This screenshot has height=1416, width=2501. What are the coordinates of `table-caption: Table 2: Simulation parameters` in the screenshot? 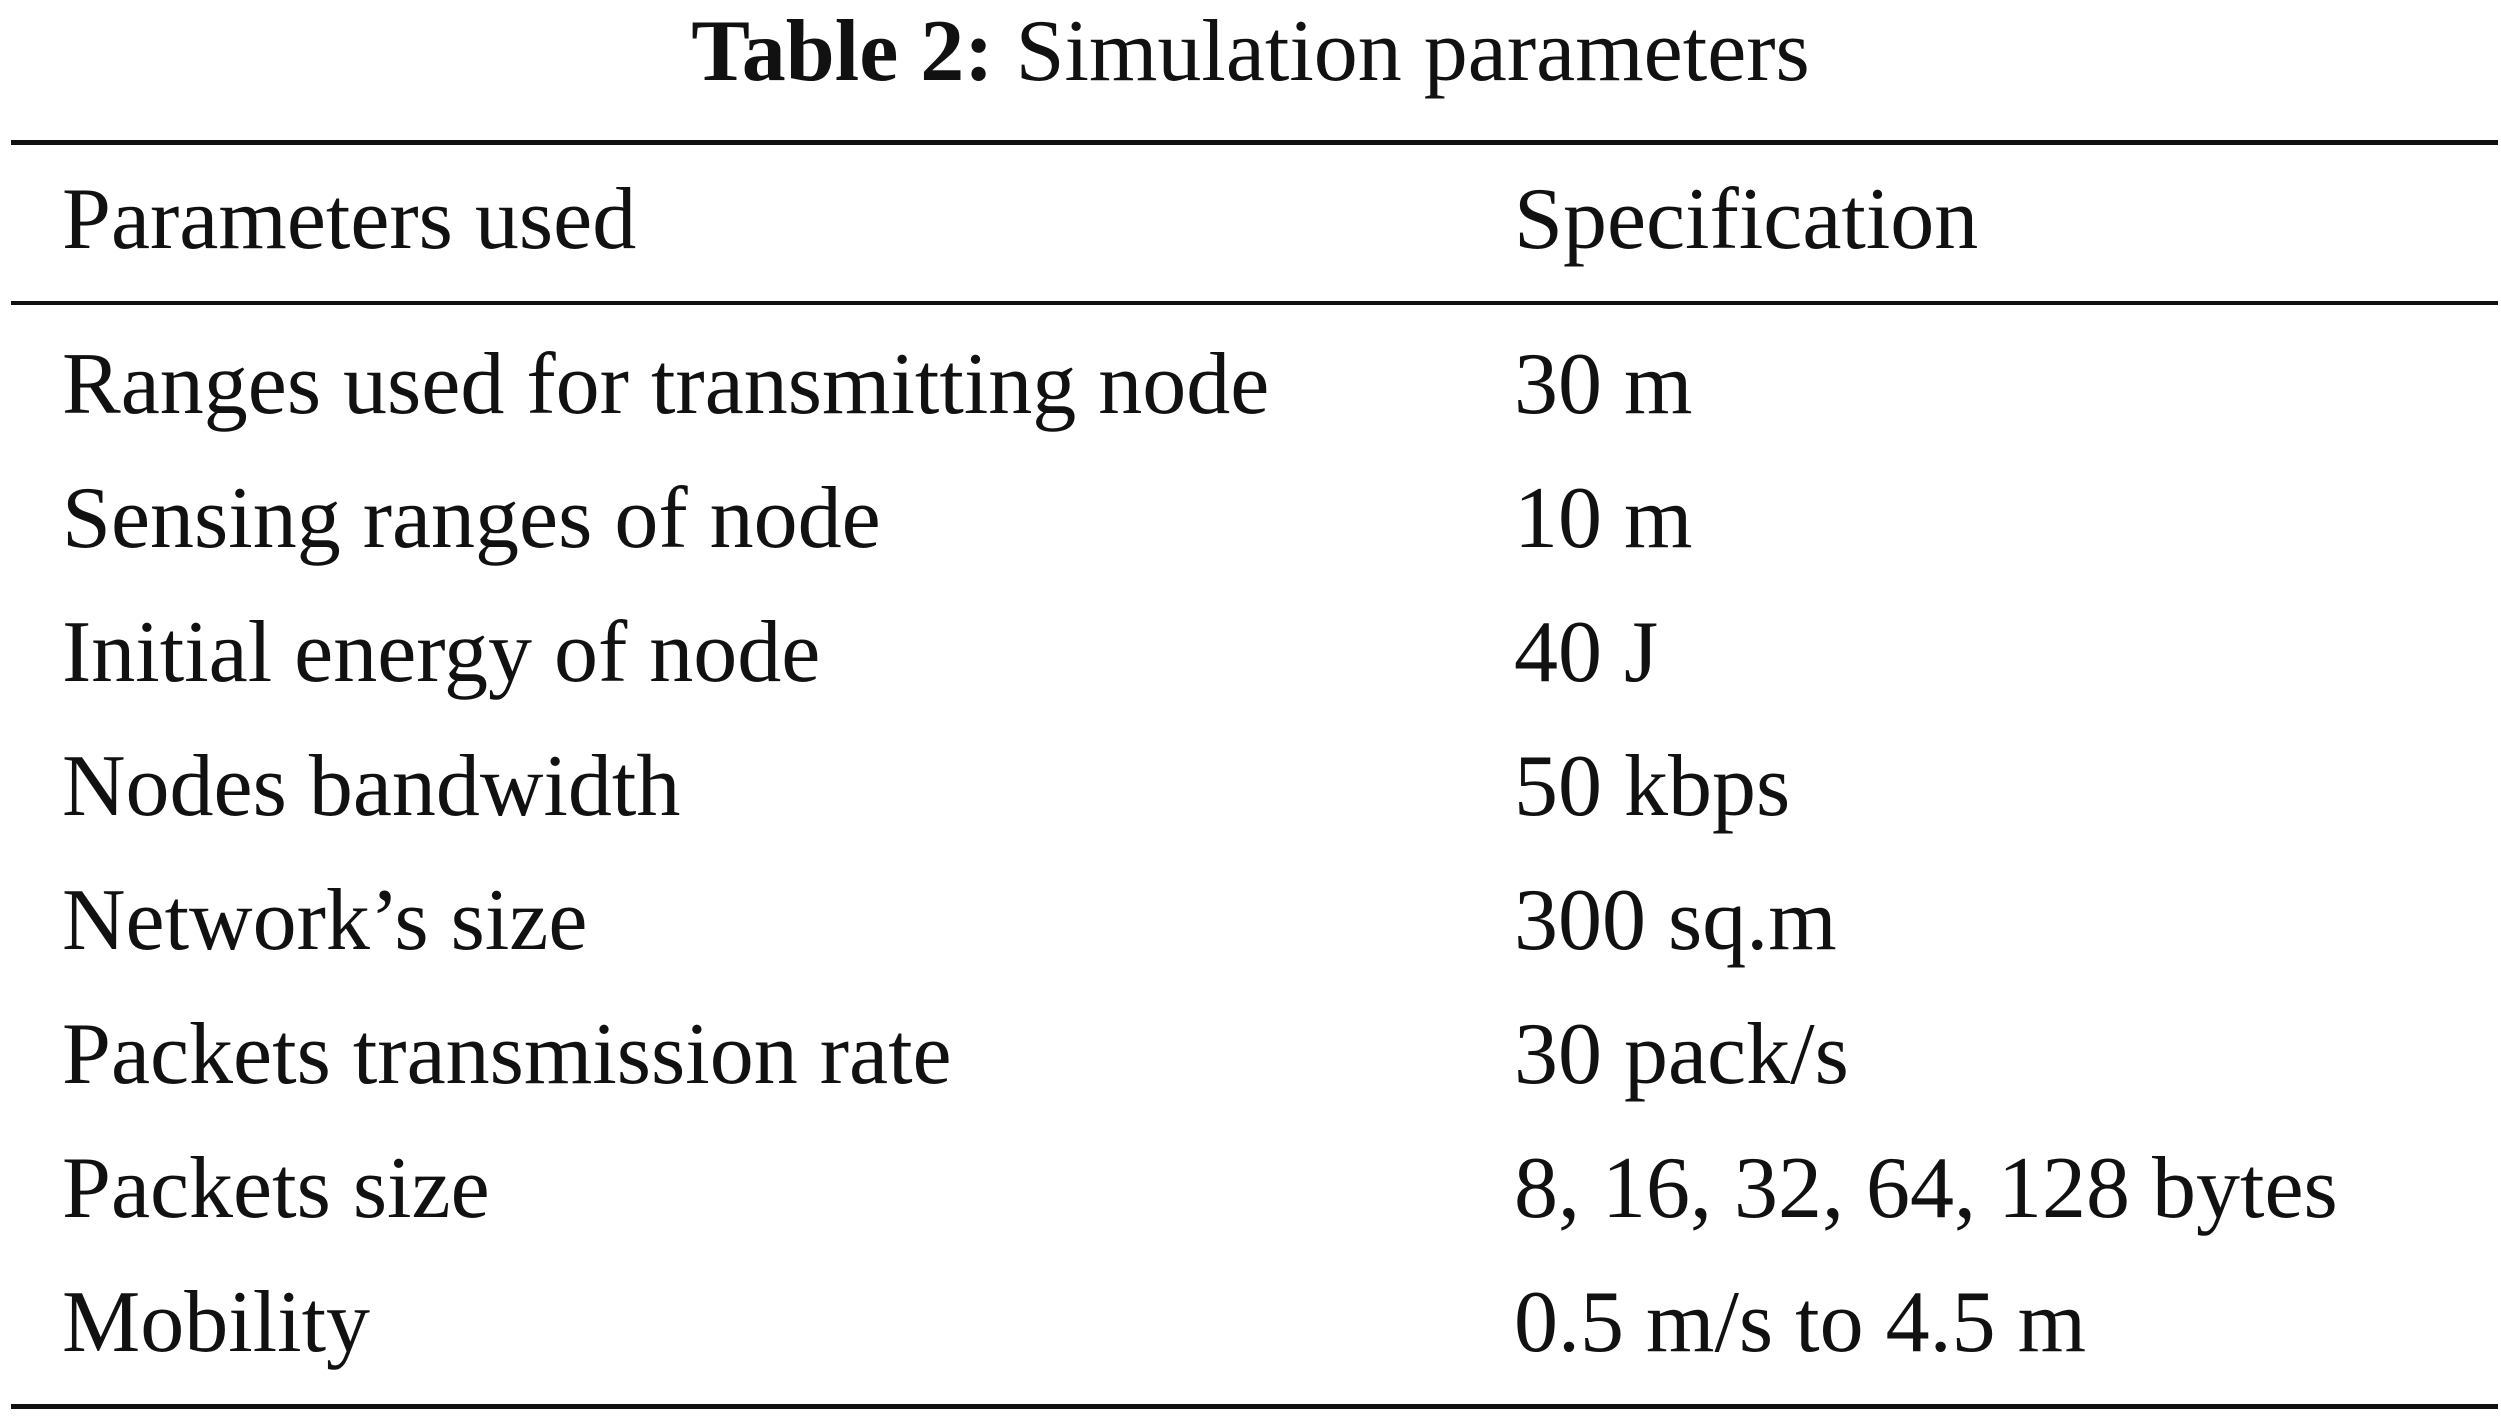 It's located at (1250, 52).